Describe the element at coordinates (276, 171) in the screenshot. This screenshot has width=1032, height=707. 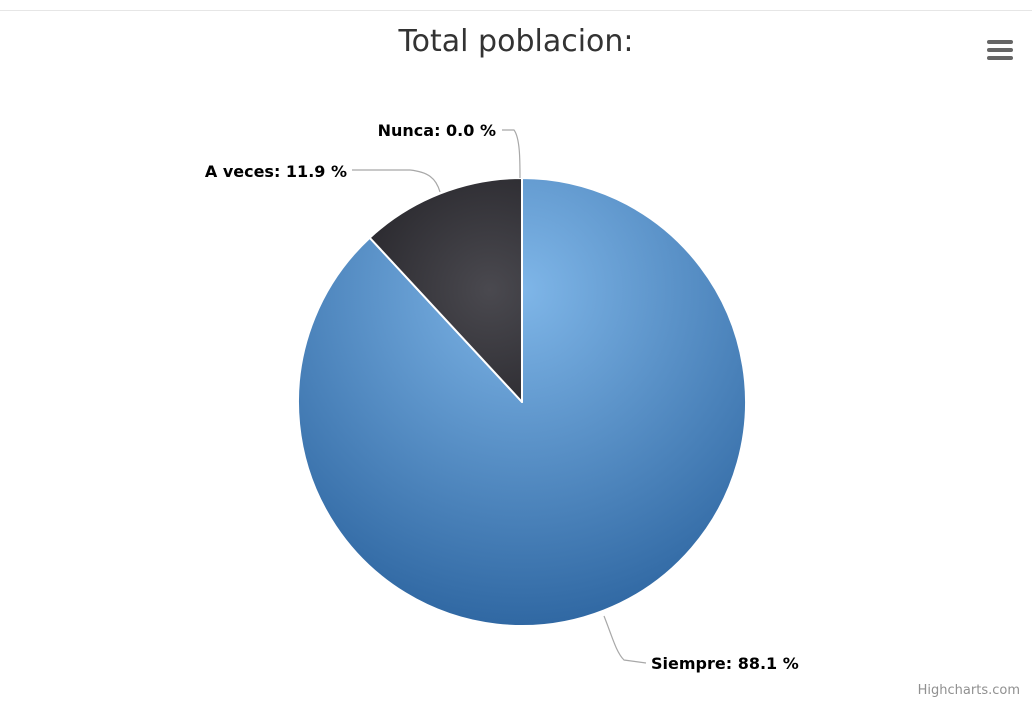
I see `data-label-a-veces: A veces: 11.9 %` at that location.